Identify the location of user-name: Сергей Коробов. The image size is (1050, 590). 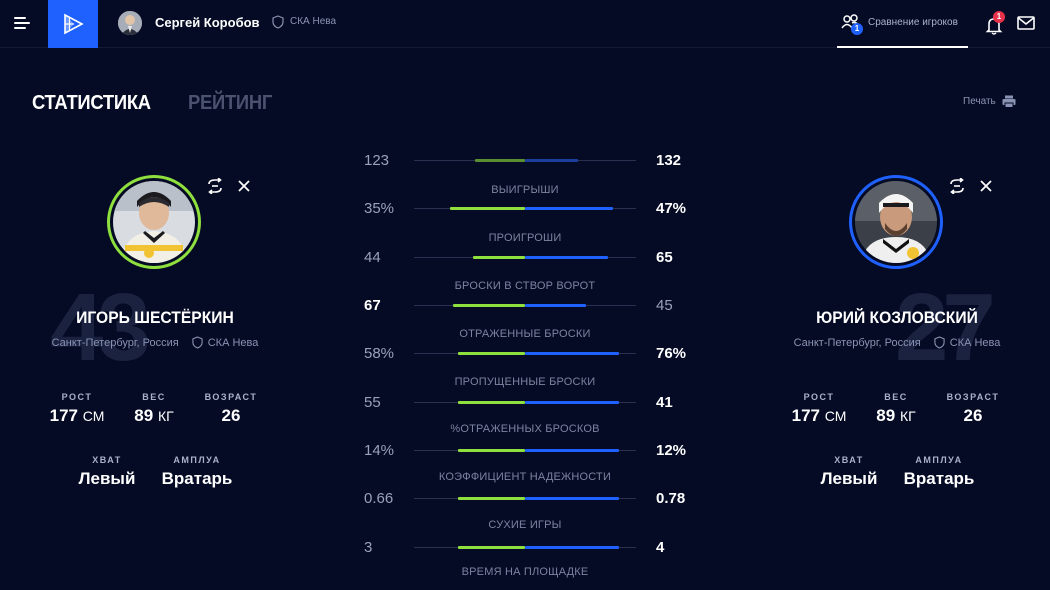
(207, 22).